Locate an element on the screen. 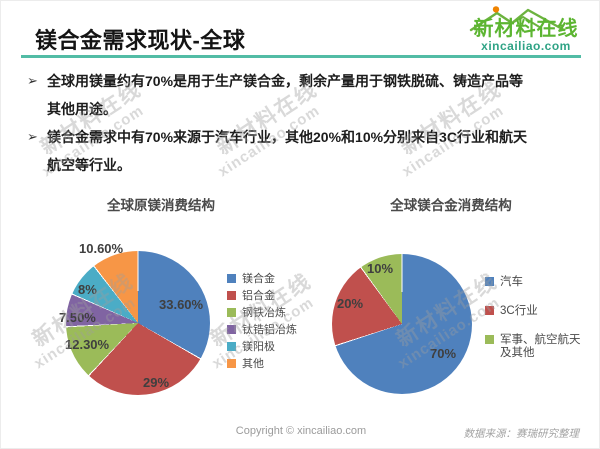 The width and height of the screenshot is (600, 449). legend-item: 镁阳极 is located at coordinates (262, 347).